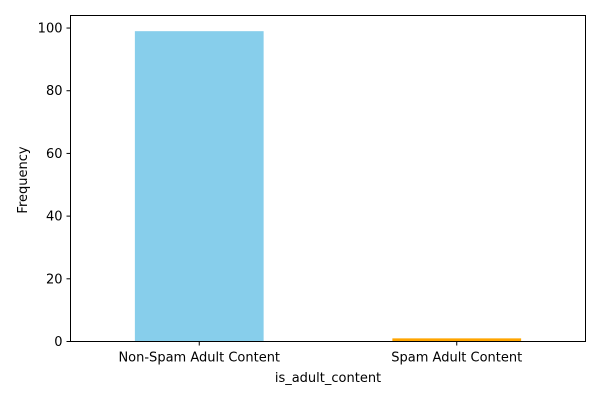  I want to click on y-tick-label-1: 20, so click(54, 279).